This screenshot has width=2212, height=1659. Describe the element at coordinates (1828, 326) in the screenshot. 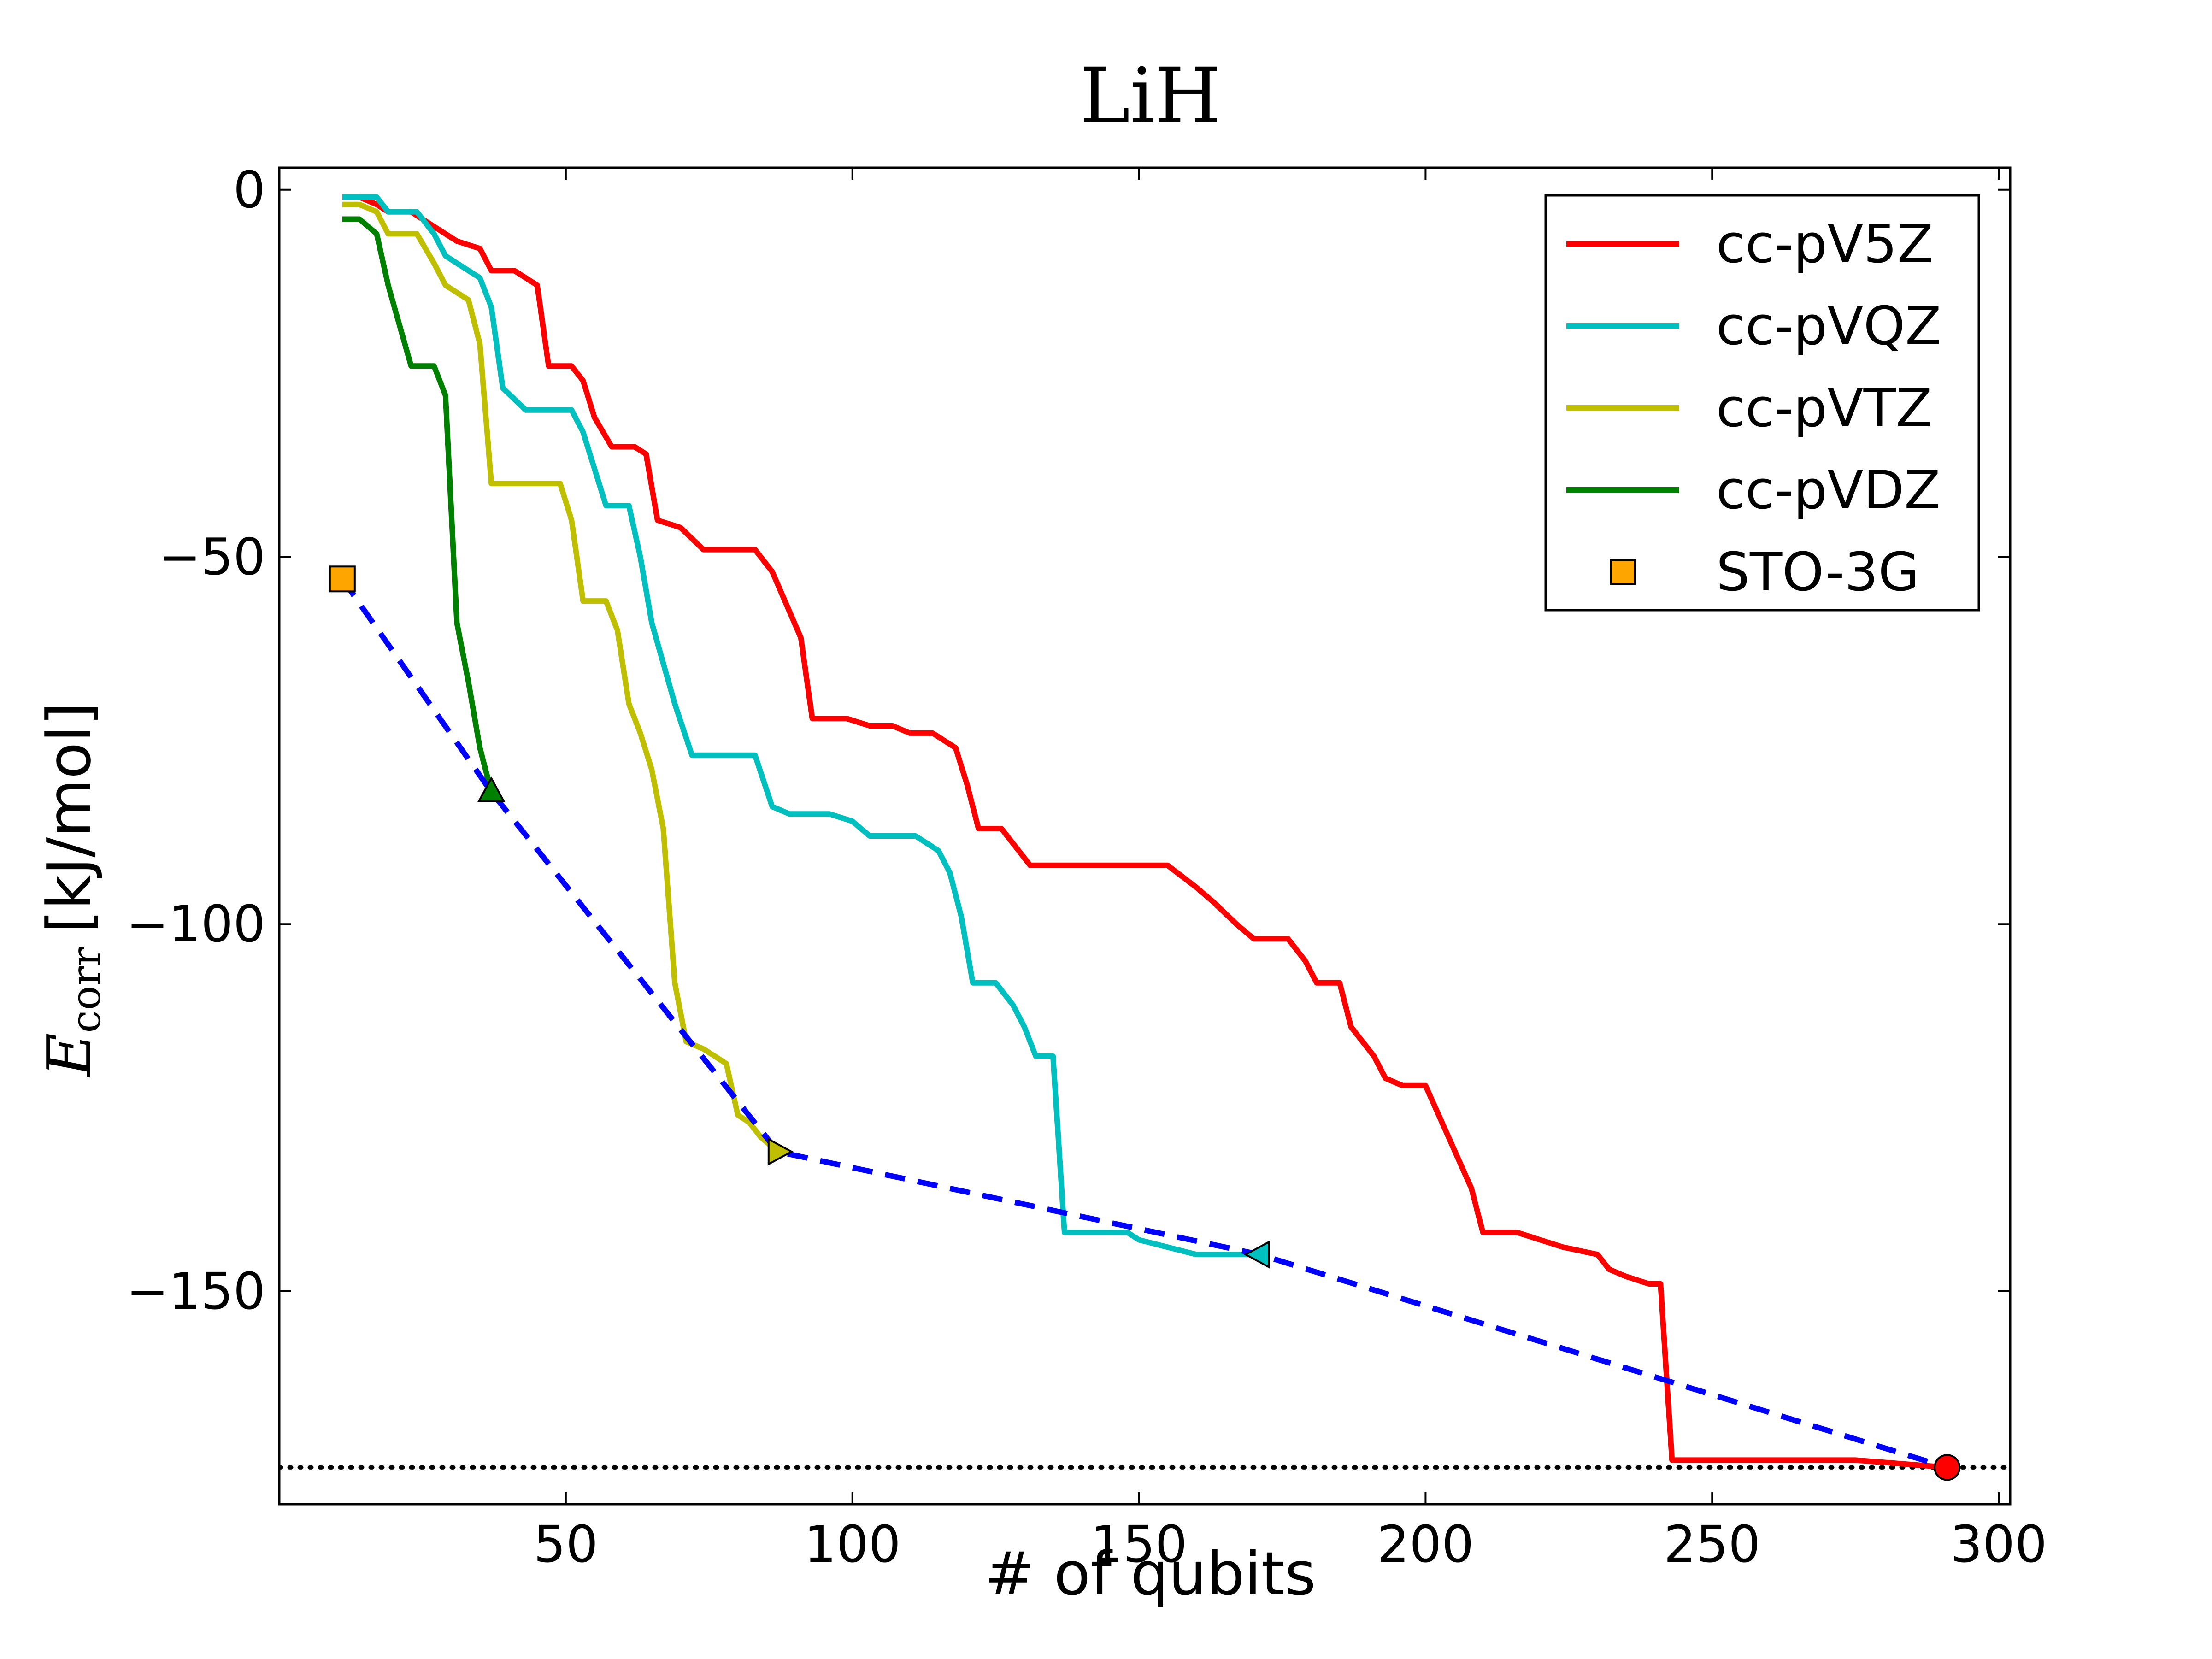

I see `legend-label-cc-pvqz: cc-pVQZ` at that location.